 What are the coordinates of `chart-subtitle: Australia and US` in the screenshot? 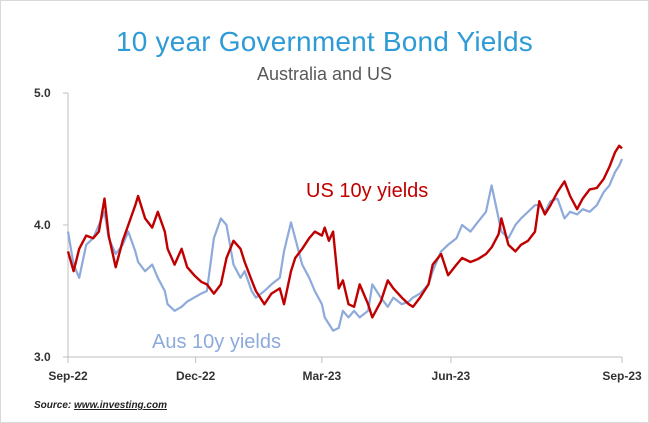 It's located at (324, 74).